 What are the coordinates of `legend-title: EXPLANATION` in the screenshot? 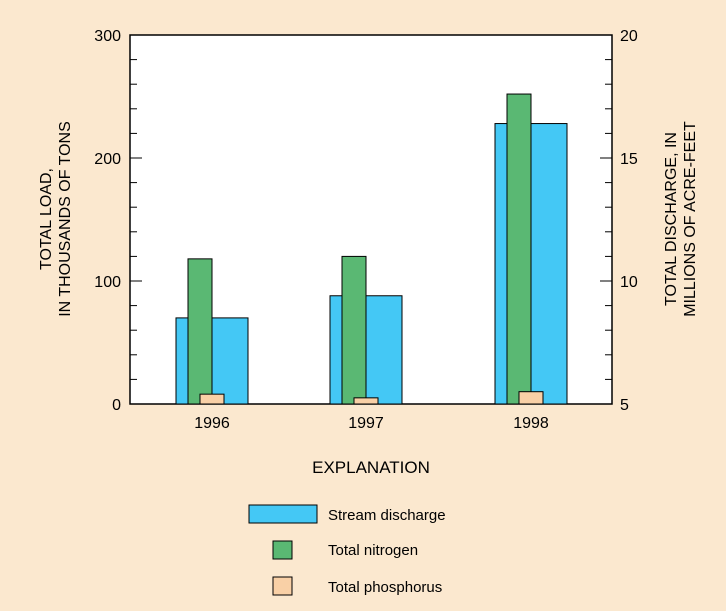 It's located at (371, 467).